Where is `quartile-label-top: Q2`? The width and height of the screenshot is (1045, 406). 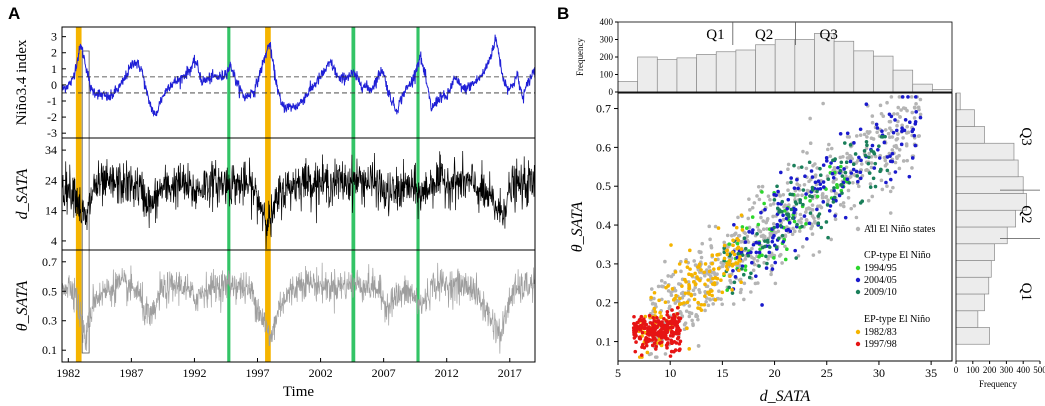 quartile-label-top: Q2 is located at coordinates (764, 35).